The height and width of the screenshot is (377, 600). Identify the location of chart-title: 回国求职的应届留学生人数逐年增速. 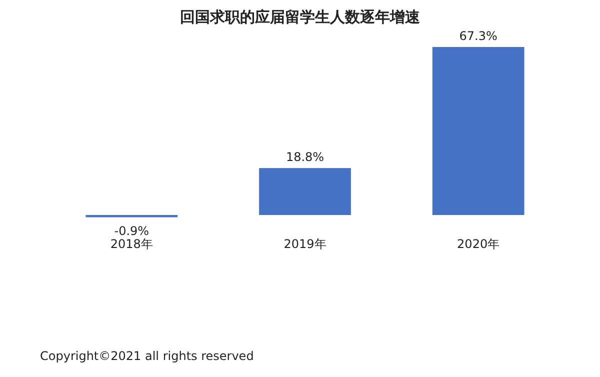
(300, 17).